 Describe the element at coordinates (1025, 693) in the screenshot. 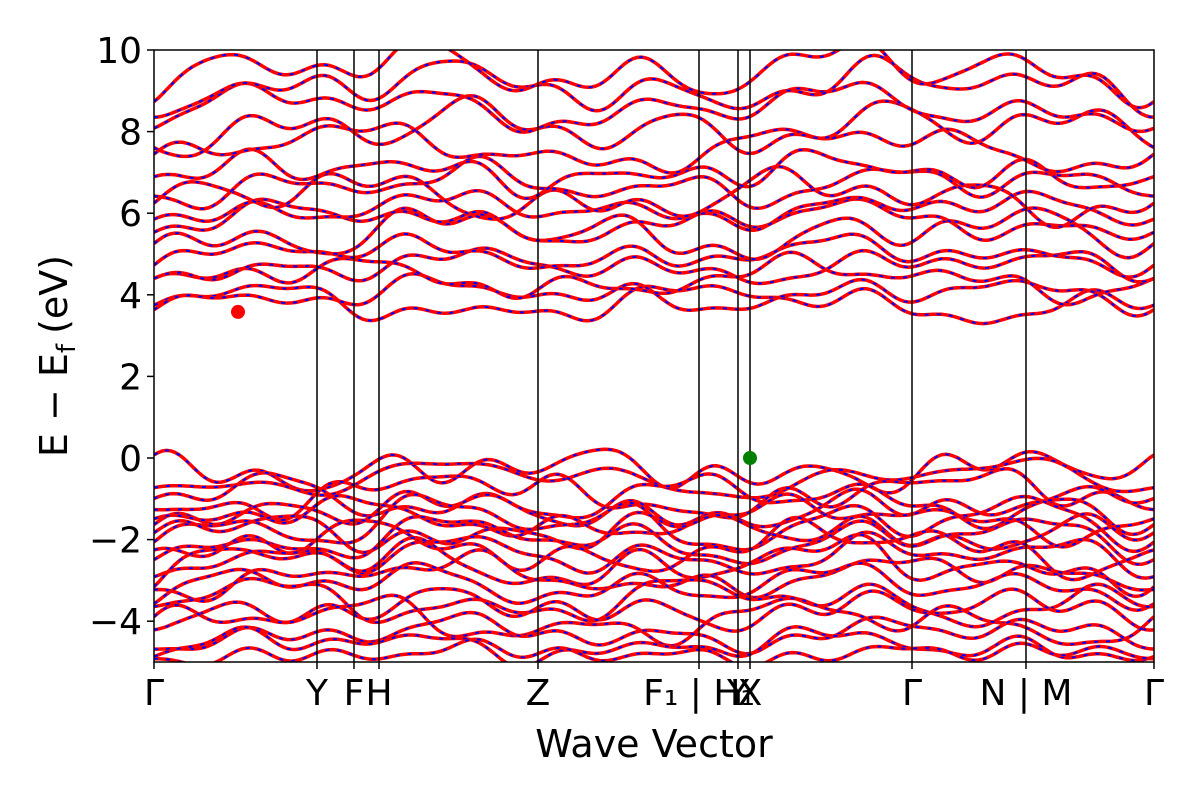

I see `x-tick-label: N | M` at that location.